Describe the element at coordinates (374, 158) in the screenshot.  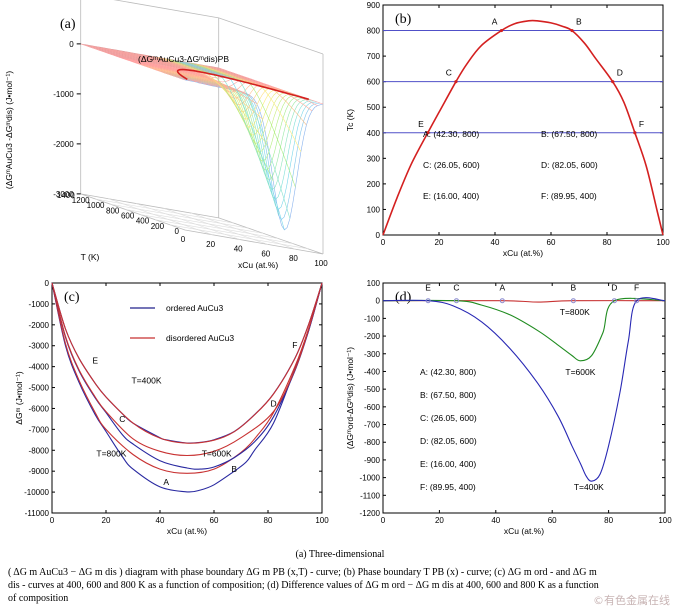
I see `y-tick-label: 300` at that location.